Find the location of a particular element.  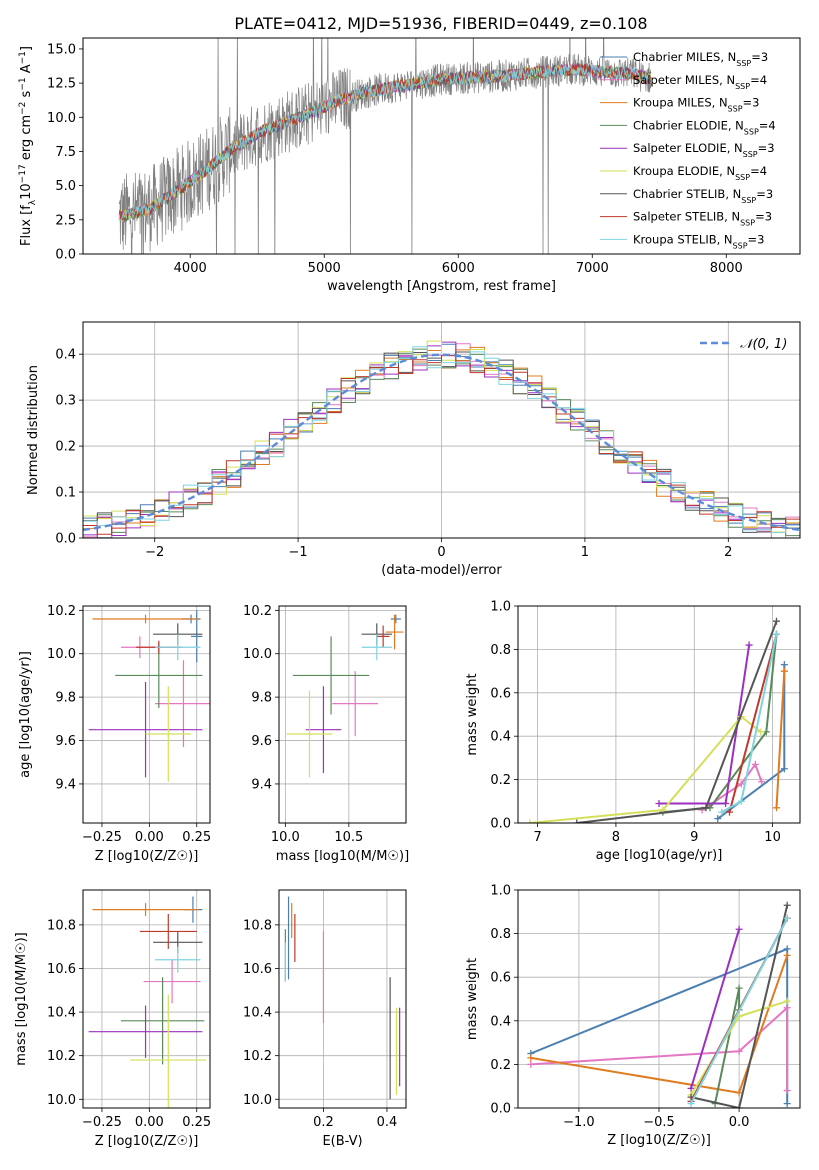

y-tick-label: 10.0 is located at coordinates (61, 1100).